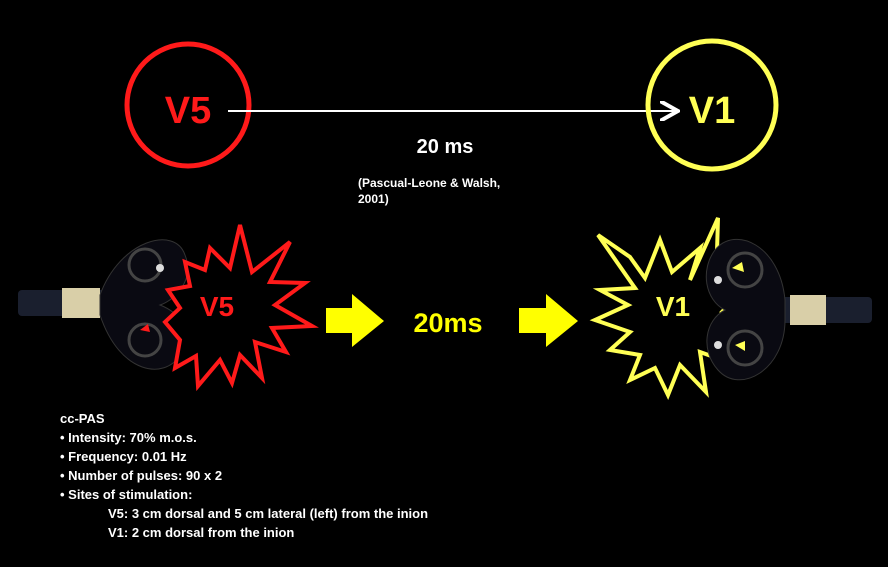  What do you see at coordinates (240, 308) in the screenshot?
I see `starburst-source` at bounding box center [240, 308].